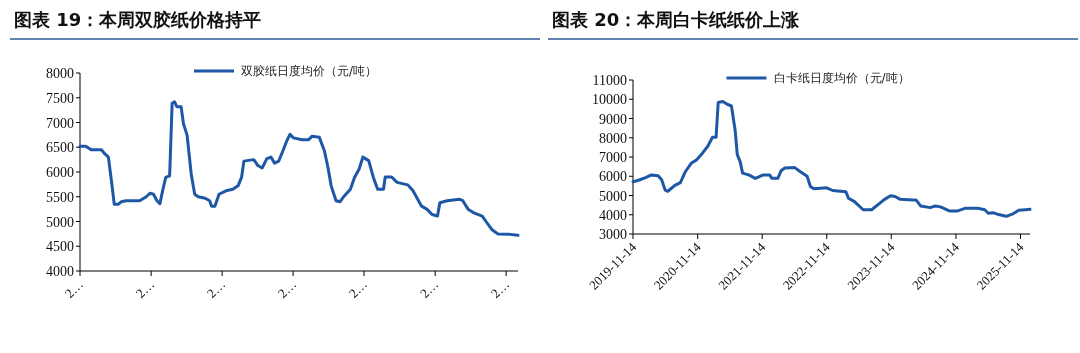  What do you see at coordinates (609, 100) in the screenshot?
I see `y-tick-label: 10000` at bounding box center [609, 100].